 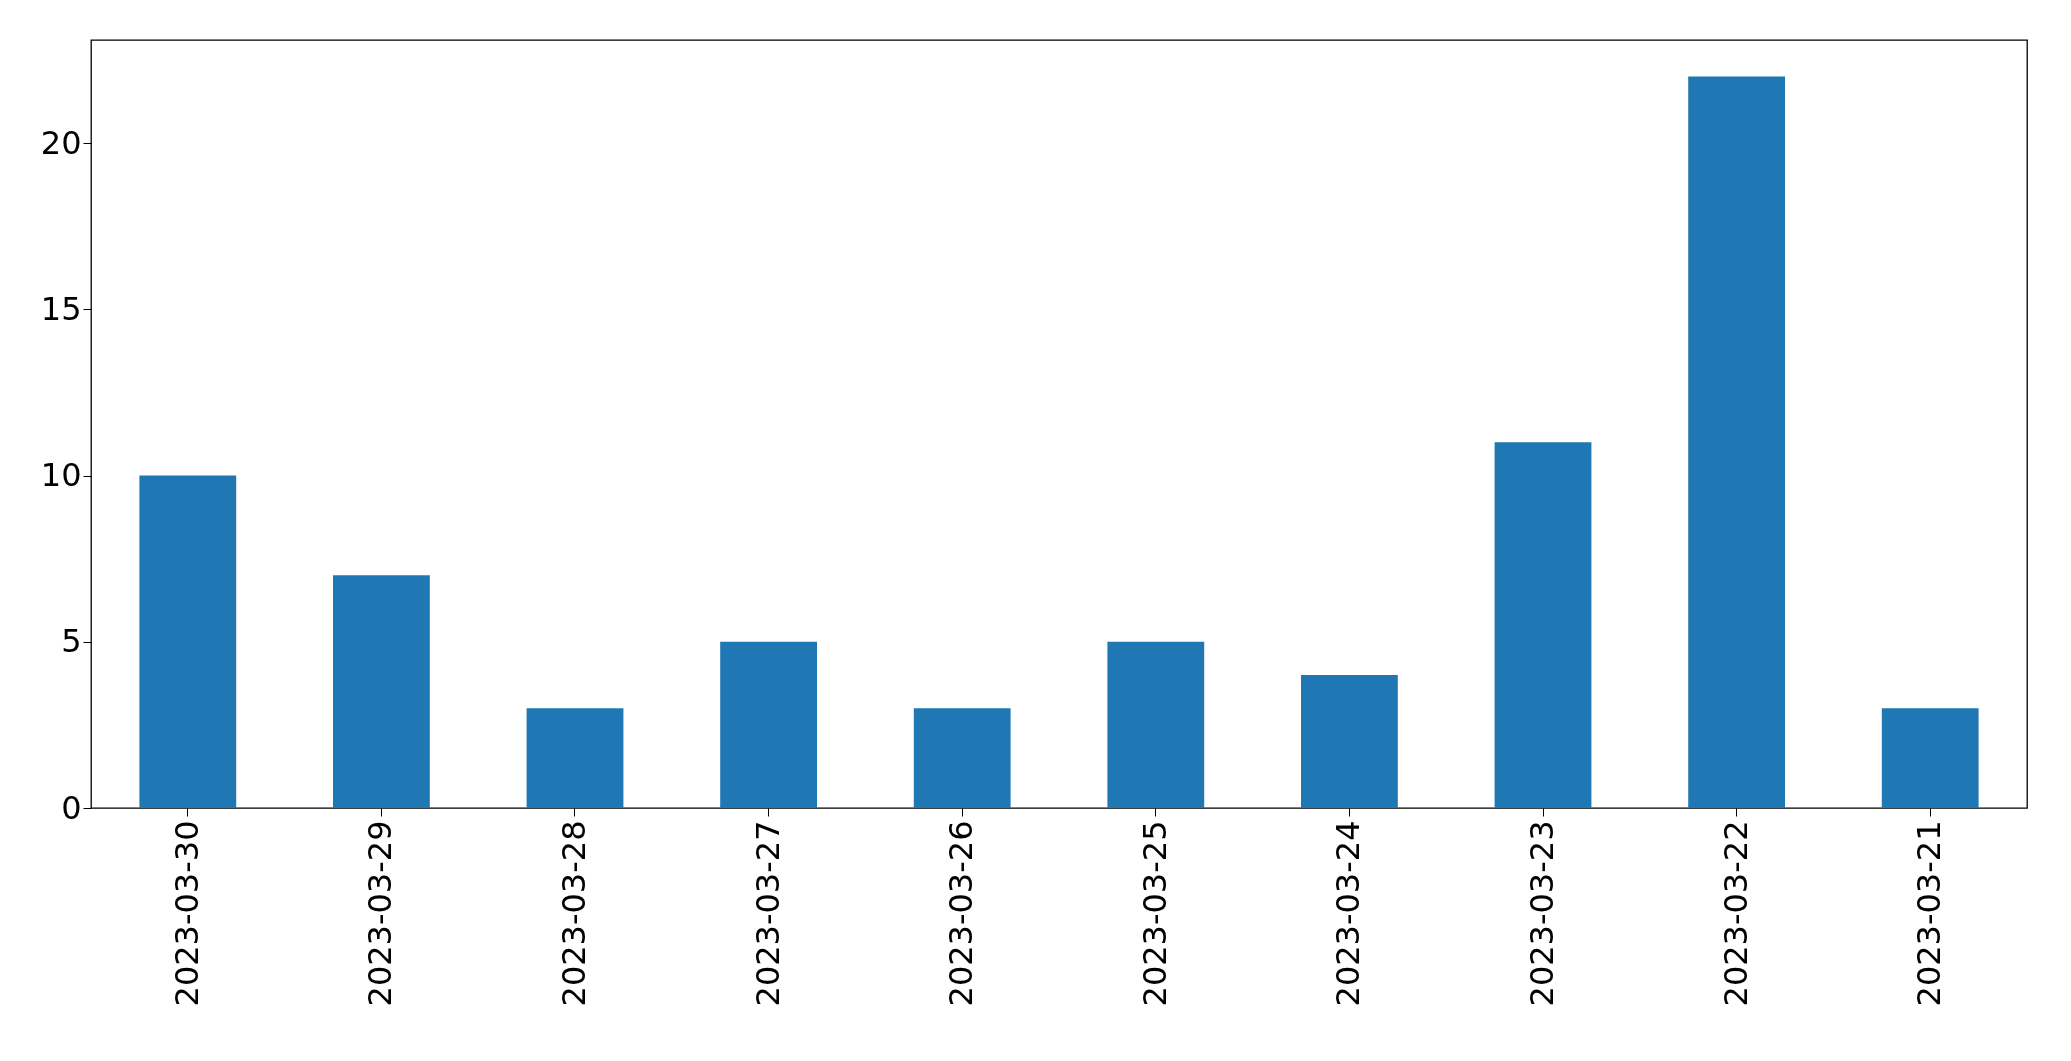 What do you see at coordinates (1735, 913) in the screenshot?
I see `x-tick-label: 2023-03-22` at bounding box center [1735, 913].